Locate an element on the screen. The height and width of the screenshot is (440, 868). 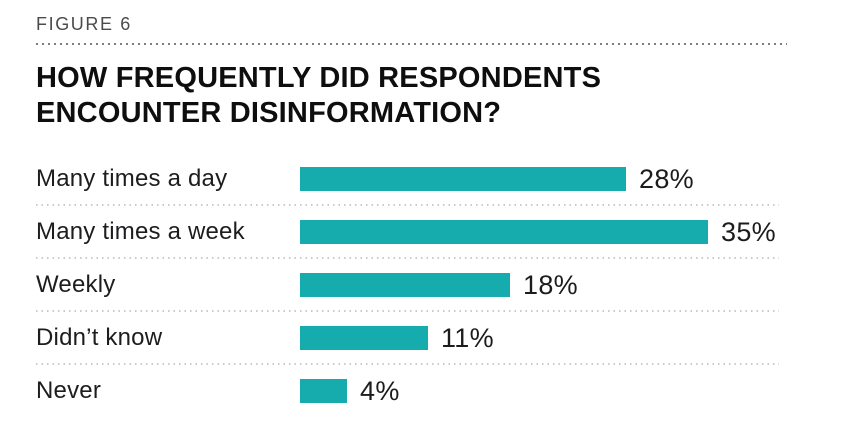
header-dotted-rule is located at coordinates (411, 43).